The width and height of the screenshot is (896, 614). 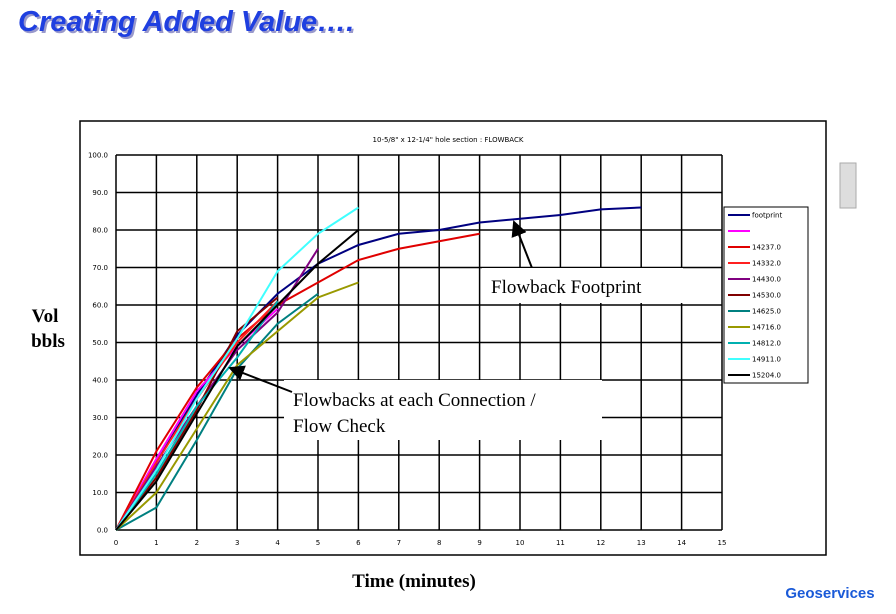 I want to click on y-tick-label: 30.0, so click(x=100, y=418).